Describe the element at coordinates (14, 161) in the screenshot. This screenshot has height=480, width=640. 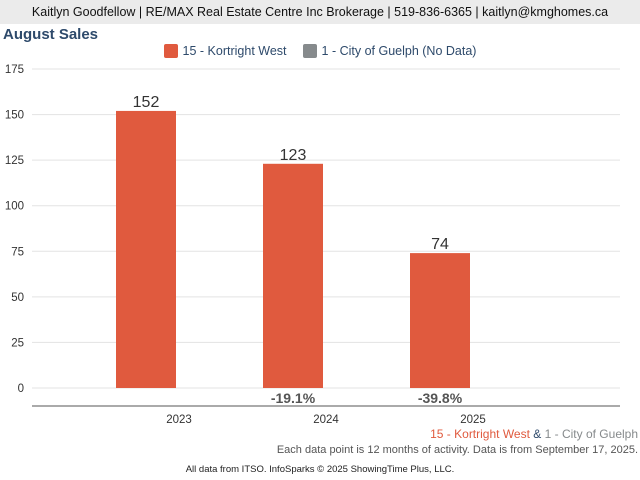
I see `y-tick-label: 125` at that location.